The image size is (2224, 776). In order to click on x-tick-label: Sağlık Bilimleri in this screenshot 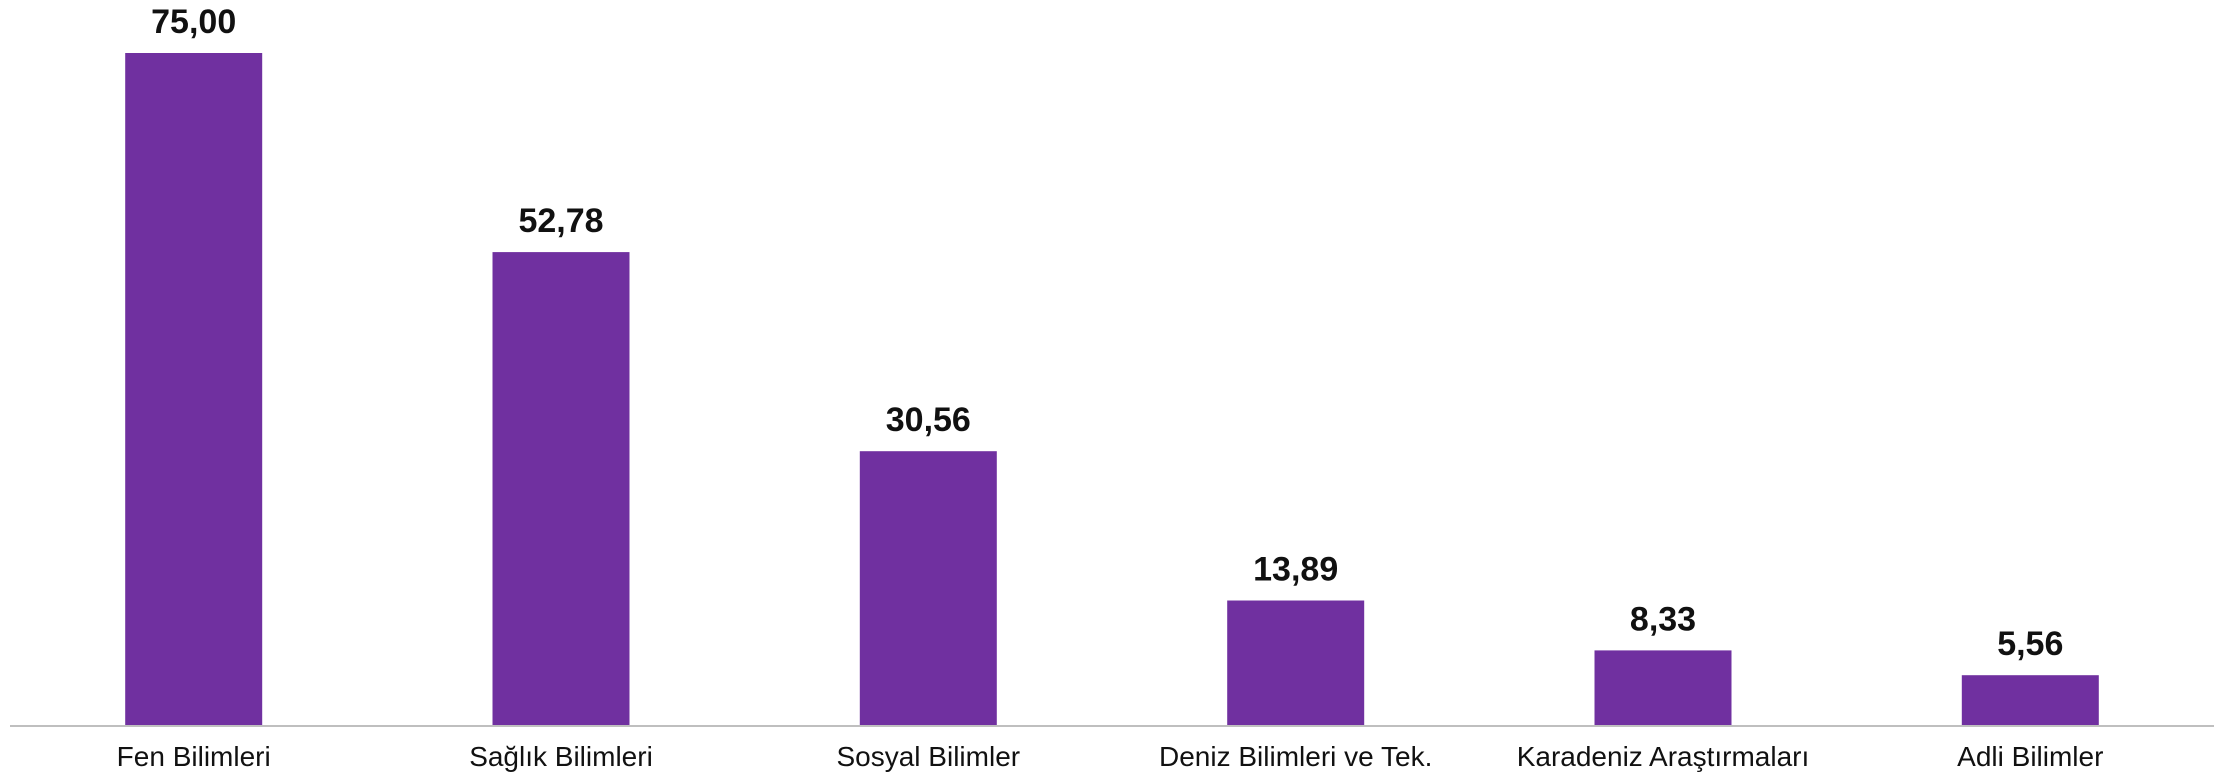, I will do `click(561, 756)`.